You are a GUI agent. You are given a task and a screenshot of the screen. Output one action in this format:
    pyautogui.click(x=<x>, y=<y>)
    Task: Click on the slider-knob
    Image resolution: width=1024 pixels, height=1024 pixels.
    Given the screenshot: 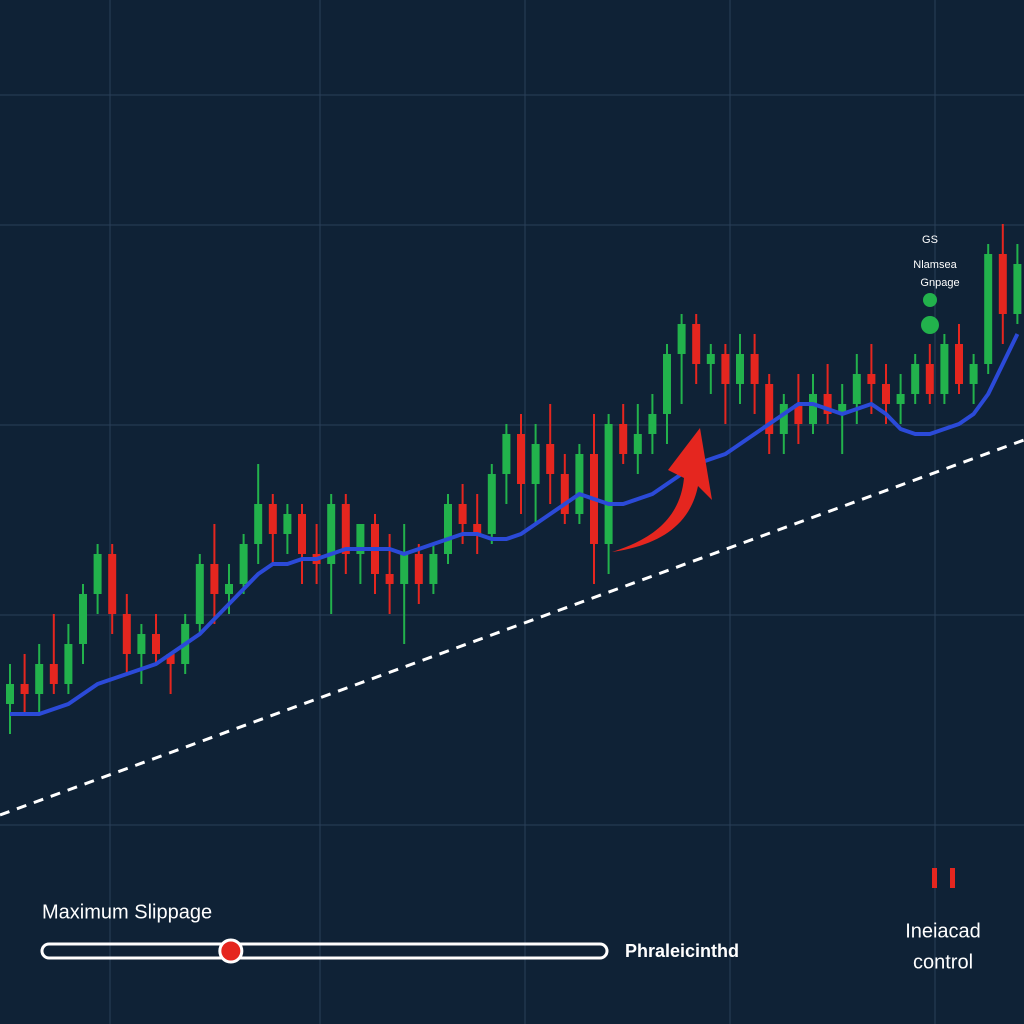 What is the action you would take?
    pyautogui.click(x=231, y=951)
    